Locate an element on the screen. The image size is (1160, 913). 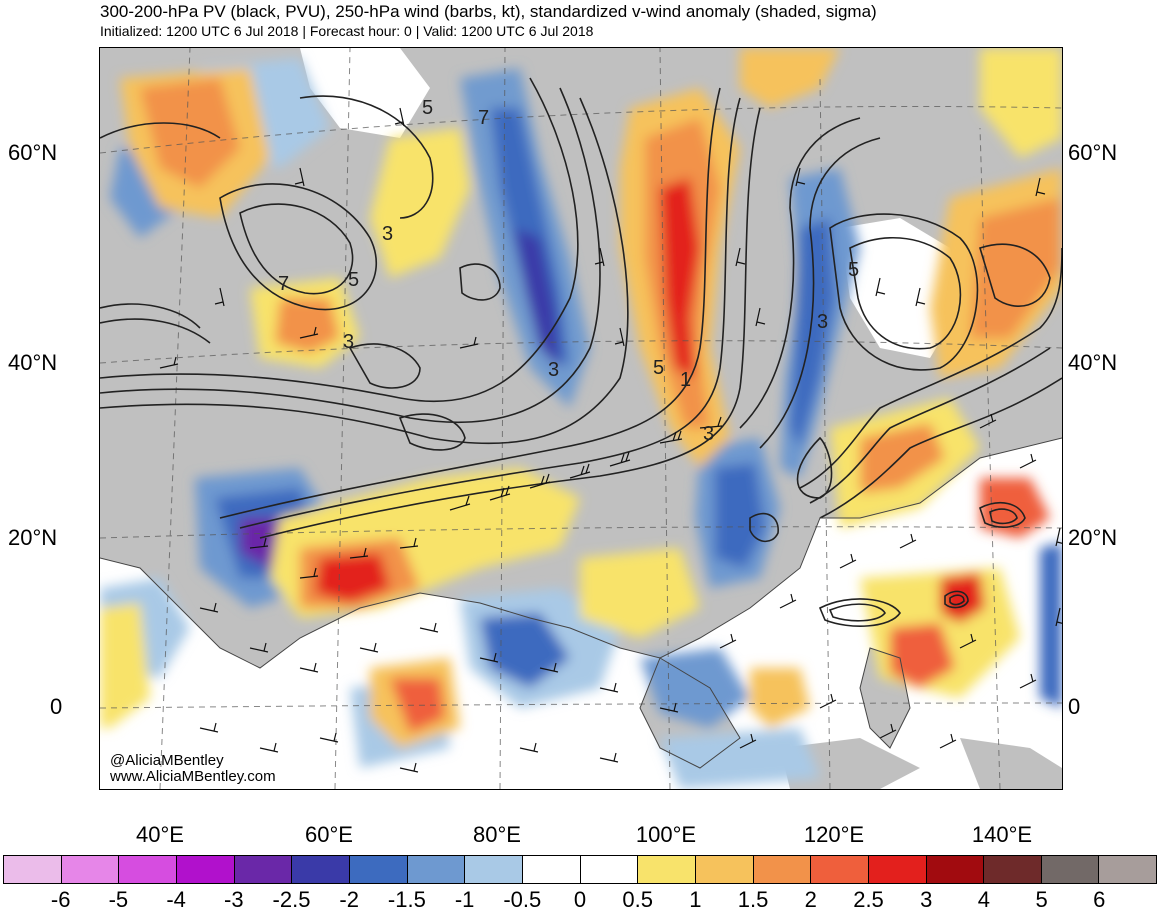
colorbar-labels: -6 -5 -4 -3 -2.5 -2 -1.5 -1 -0.5 0 0.5 1 1.5 2 2.5 3 4 5 6 is located at coordinates (580, 900).